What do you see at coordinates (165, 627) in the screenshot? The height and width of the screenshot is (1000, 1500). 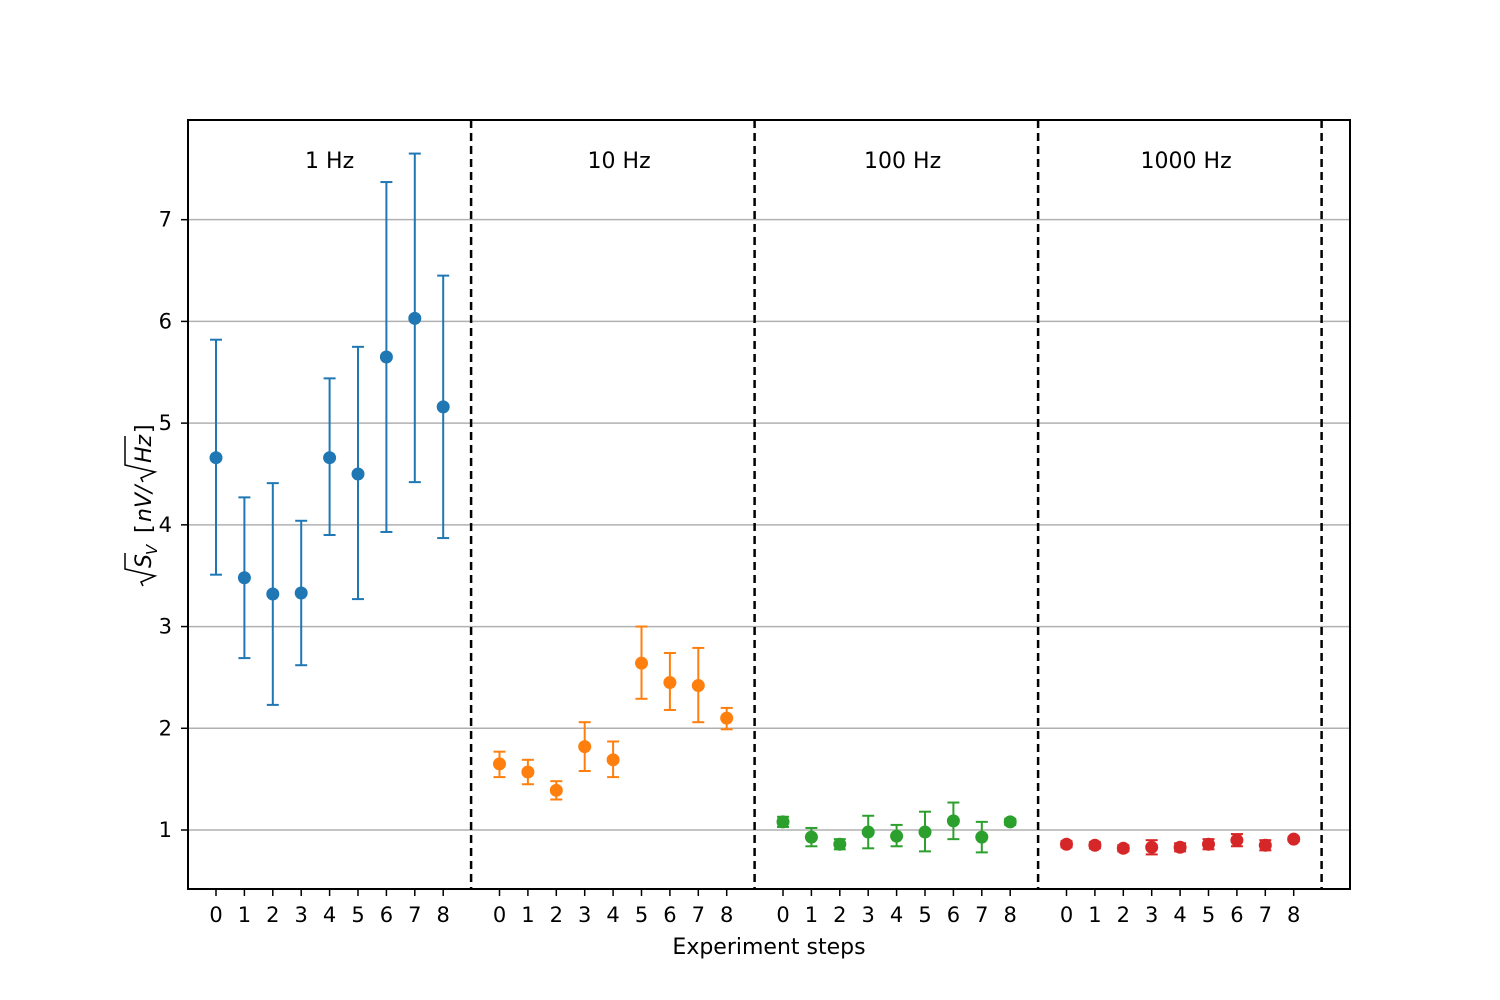 I see `y-tick-label: 3` at bounding box center [165, 627].